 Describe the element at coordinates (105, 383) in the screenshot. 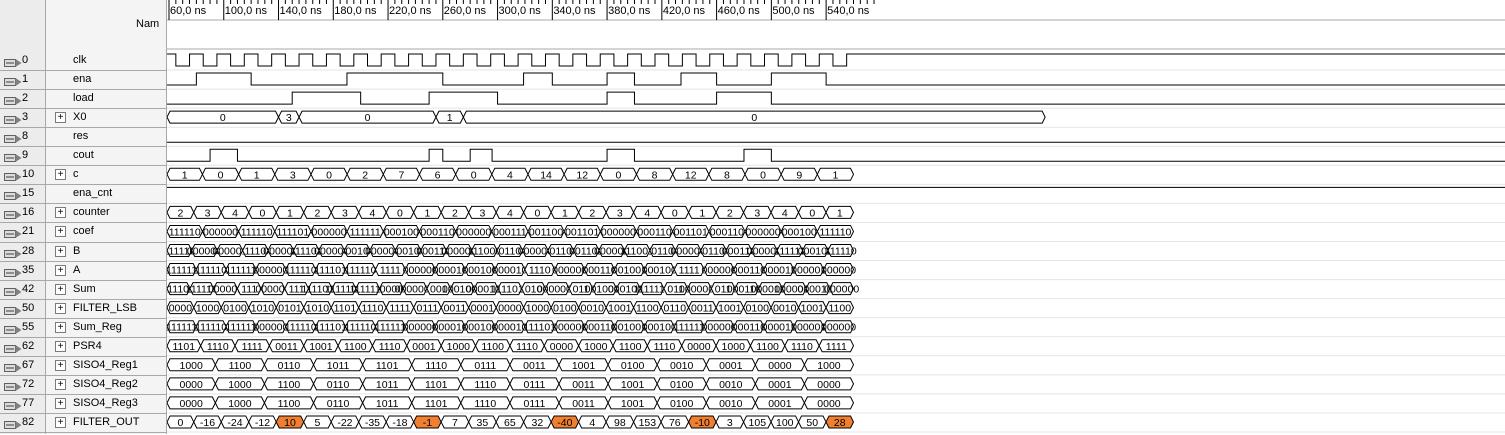

I see `signal-name: SISO4_Reg2` at that location.